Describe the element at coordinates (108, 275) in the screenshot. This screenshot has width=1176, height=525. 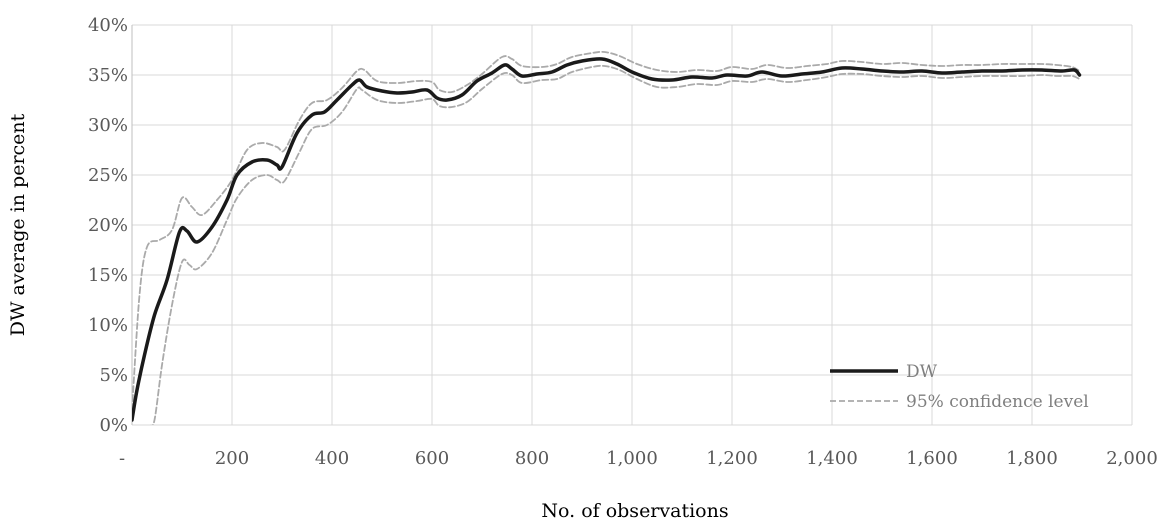
I see `y-tick-label: 15%` at that location.